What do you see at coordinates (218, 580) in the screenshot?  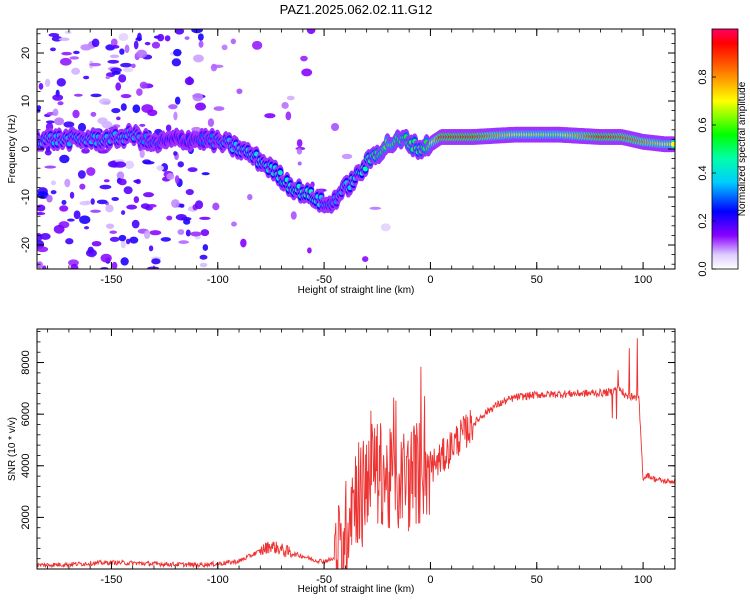 I see `x-tick-label: -100` at bounding box center [218, 580].